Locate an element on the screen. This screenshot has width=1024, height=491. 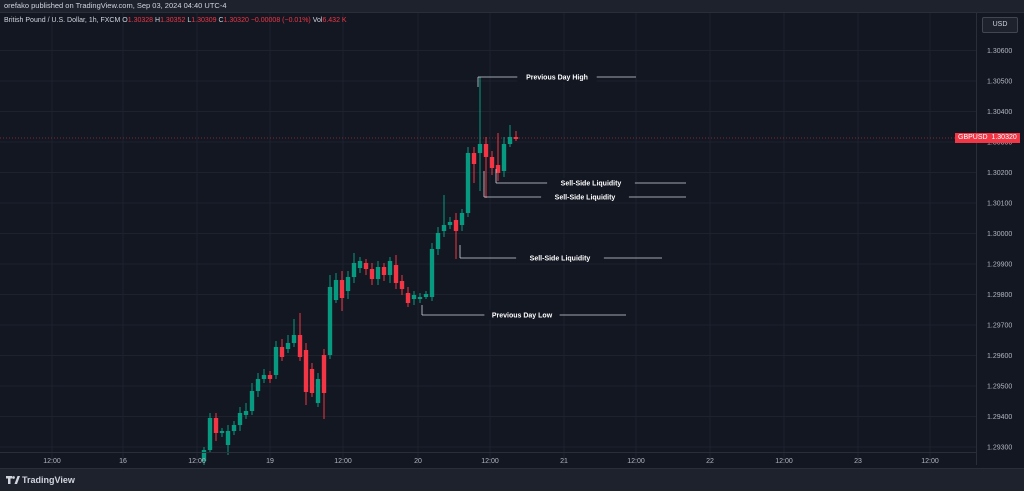
annotation-label: Sell-Side Liquidity is located at coordinates (591, 184).